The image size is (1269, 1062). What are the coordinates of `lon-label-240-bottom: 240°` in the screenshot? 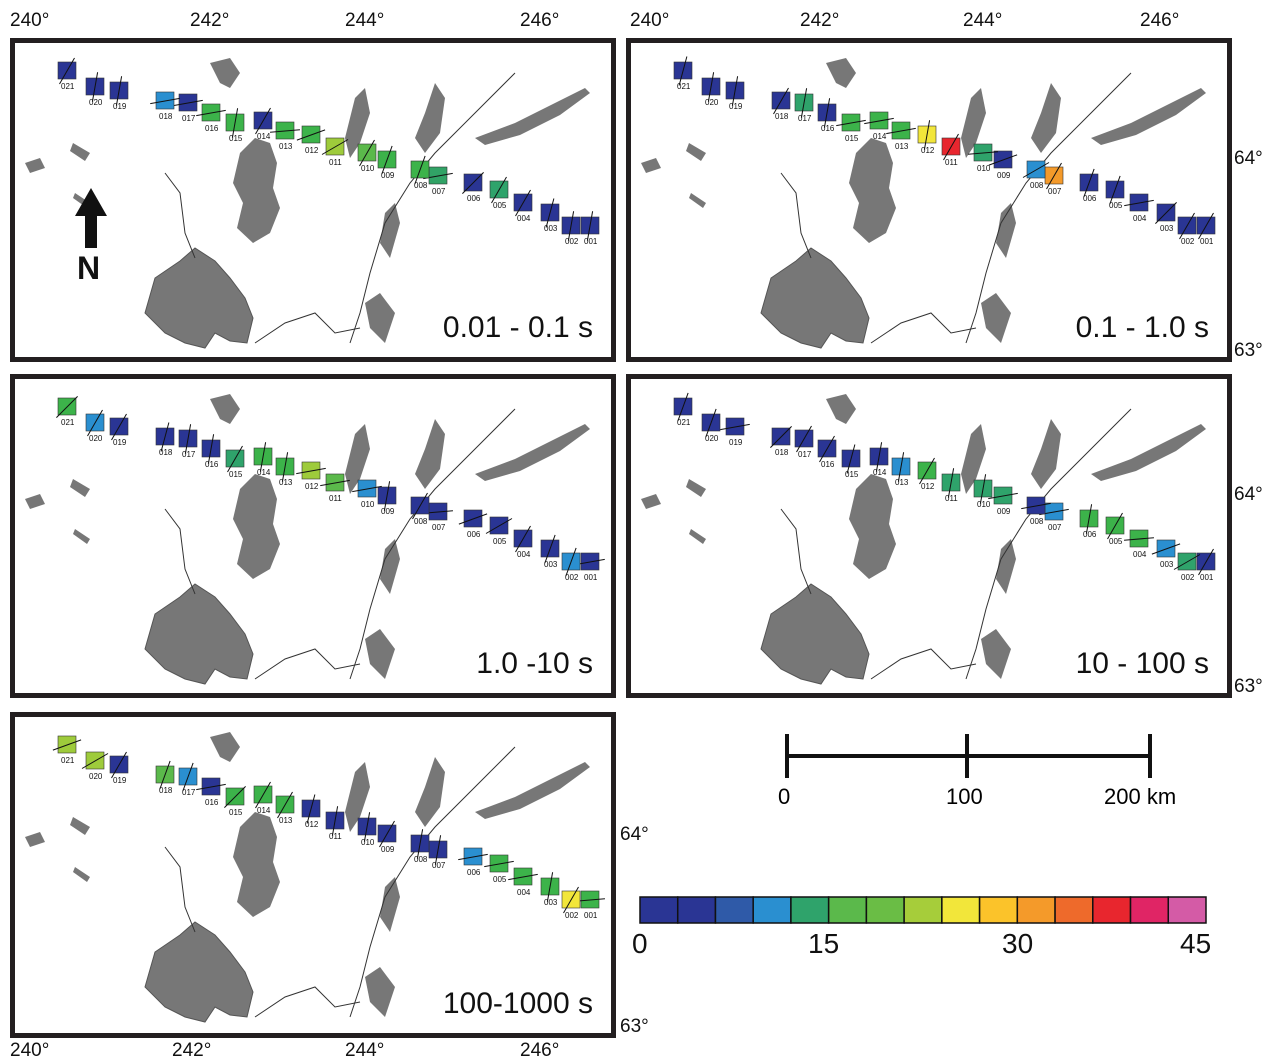 It's located at (30, 1050).